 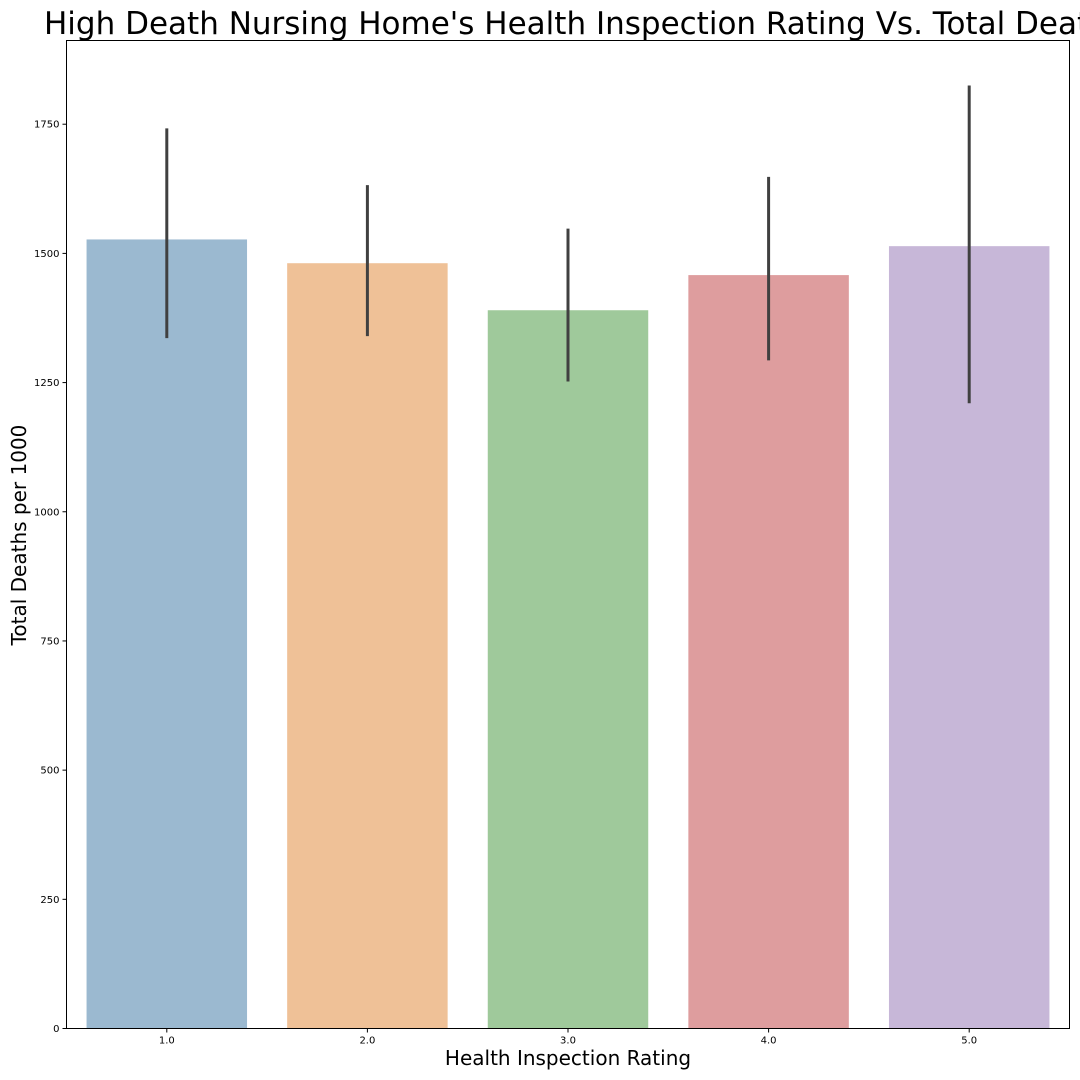 What do you see at coordinates (50, 577) in the screenshot?
I see `y-axis-ticks: 0 250 500 750 1000 1250 1500 1750` at bounding box center [50, 577].